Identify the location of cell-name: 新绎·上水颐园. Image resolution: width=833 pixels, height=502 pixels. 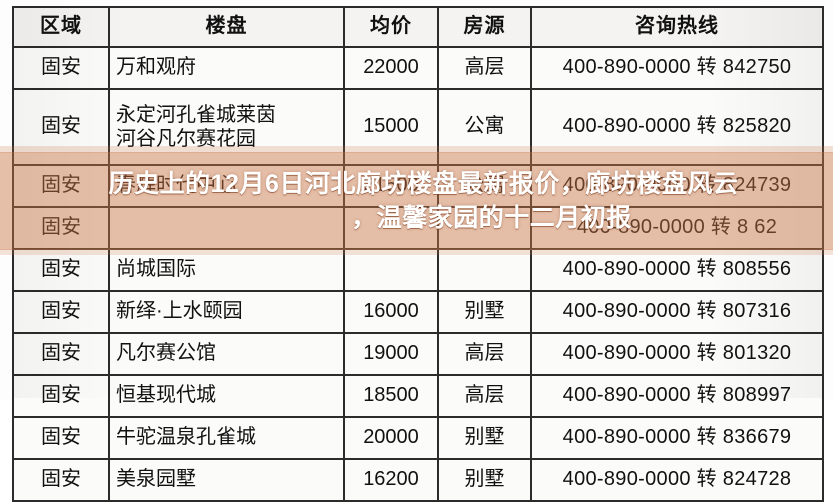
(226, 312).